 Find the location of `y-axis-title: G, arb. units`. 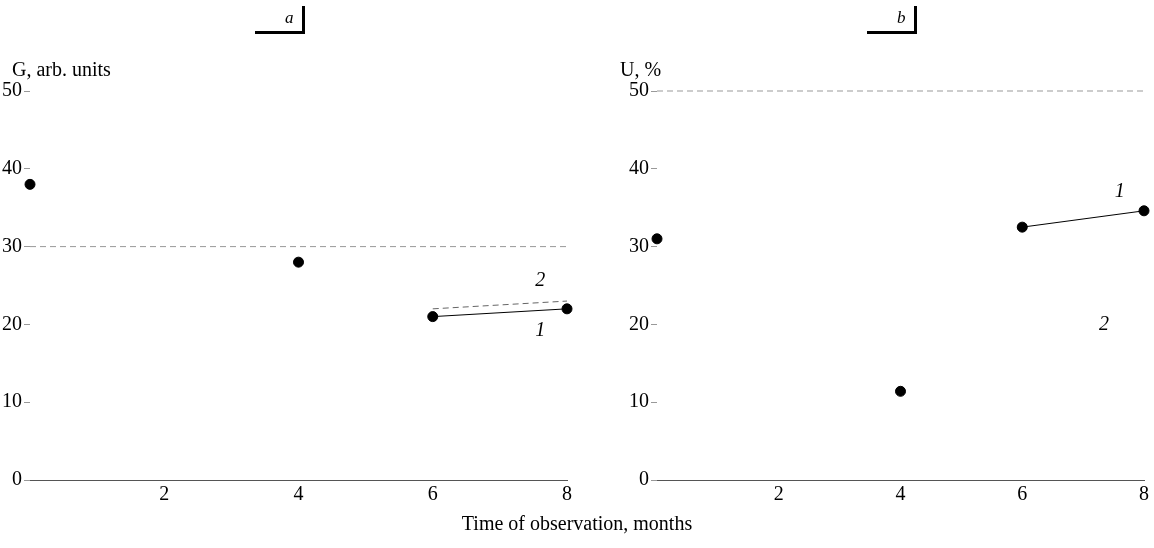

y-axis-title: G, arb. units is located at coordinates (61, 69).